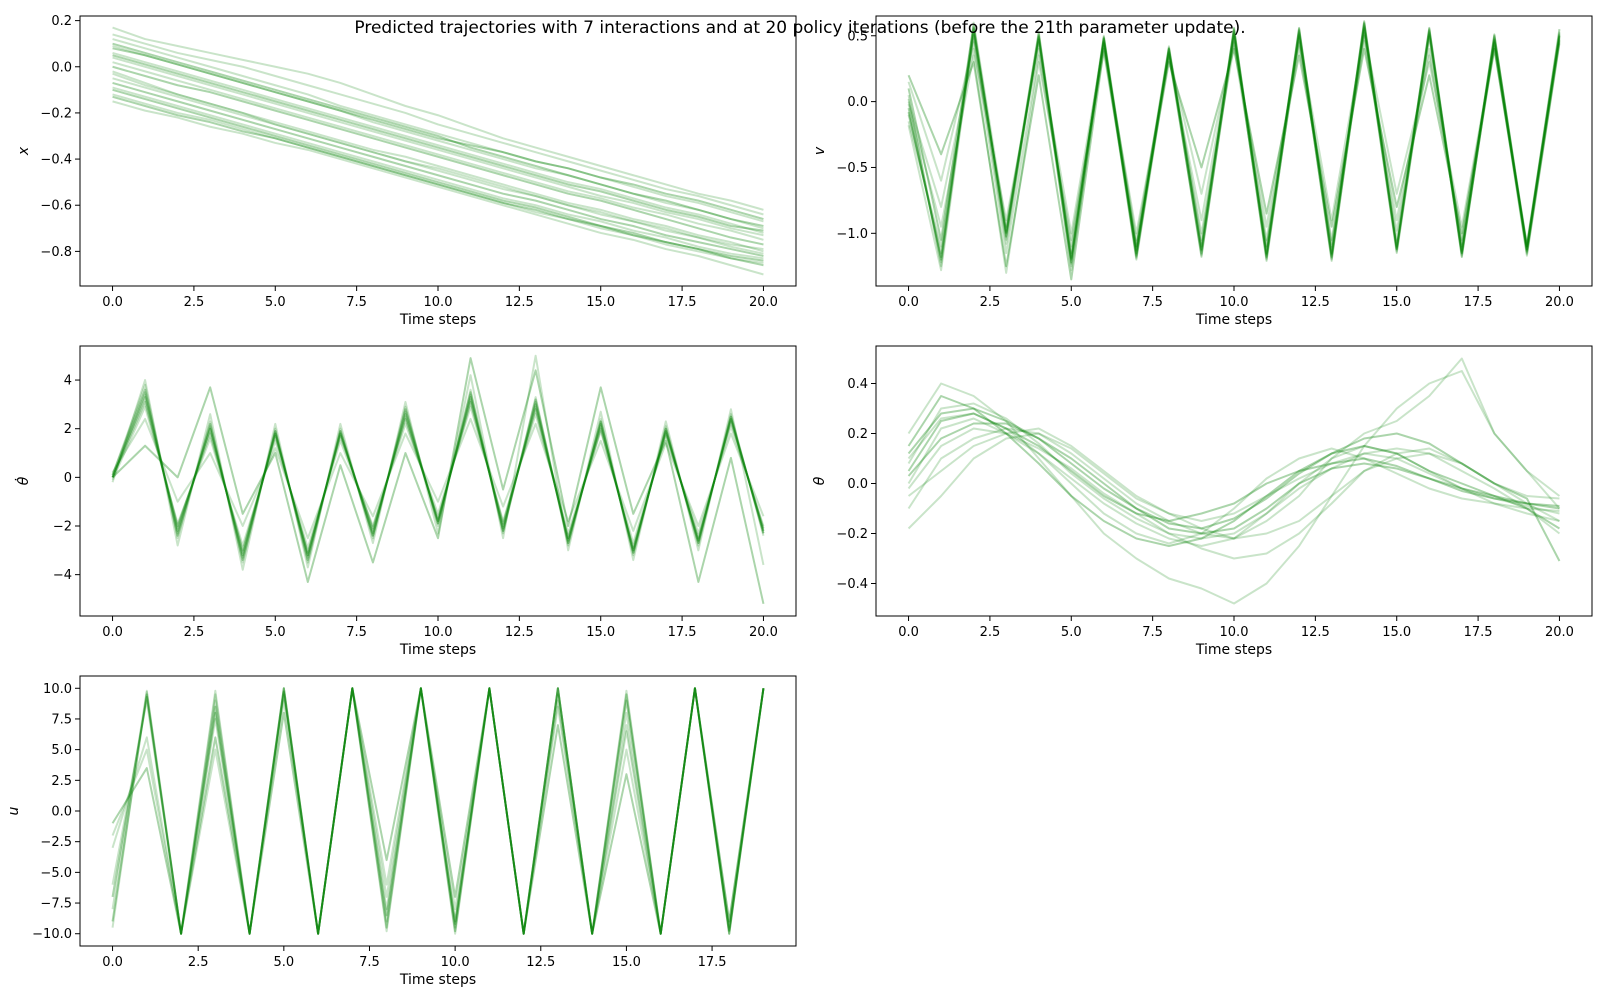 This screenshot has width=1600, height=1000. I want to click on y-tick-label: 10.0, so click(57, 689).